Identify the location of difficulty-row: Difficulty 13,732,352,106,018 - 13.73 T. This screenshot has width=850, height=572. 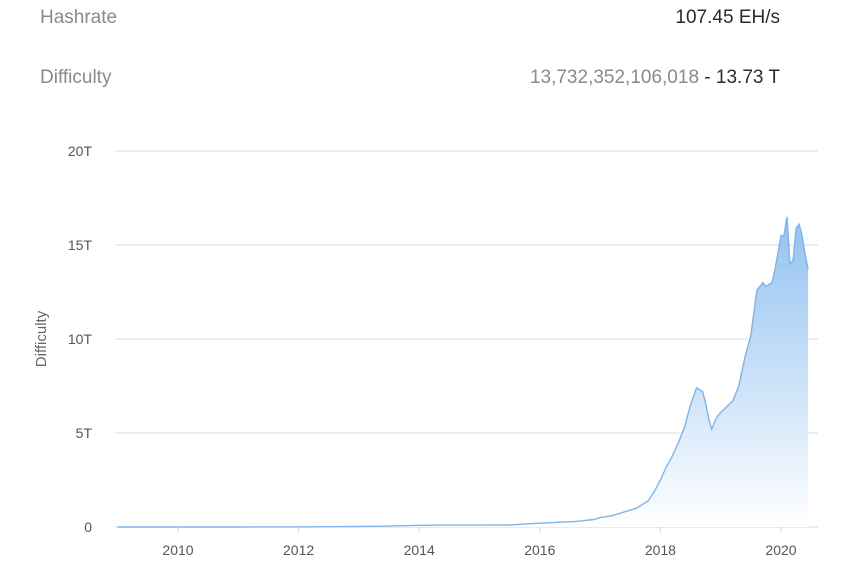
(410, 79).